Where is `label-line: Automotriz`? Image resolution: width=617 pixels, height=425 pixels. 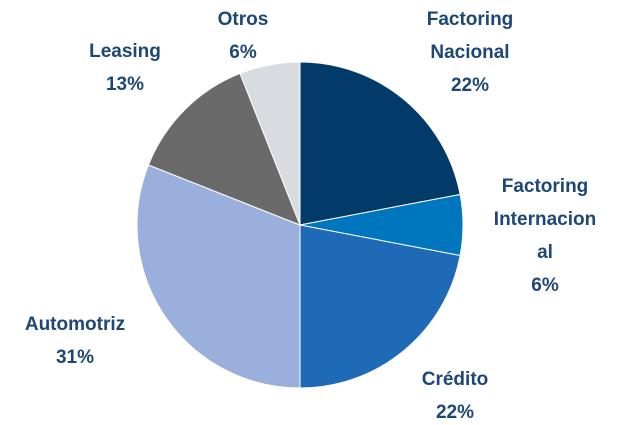
label-line: Automotriz is located at coordinates (75, 324).